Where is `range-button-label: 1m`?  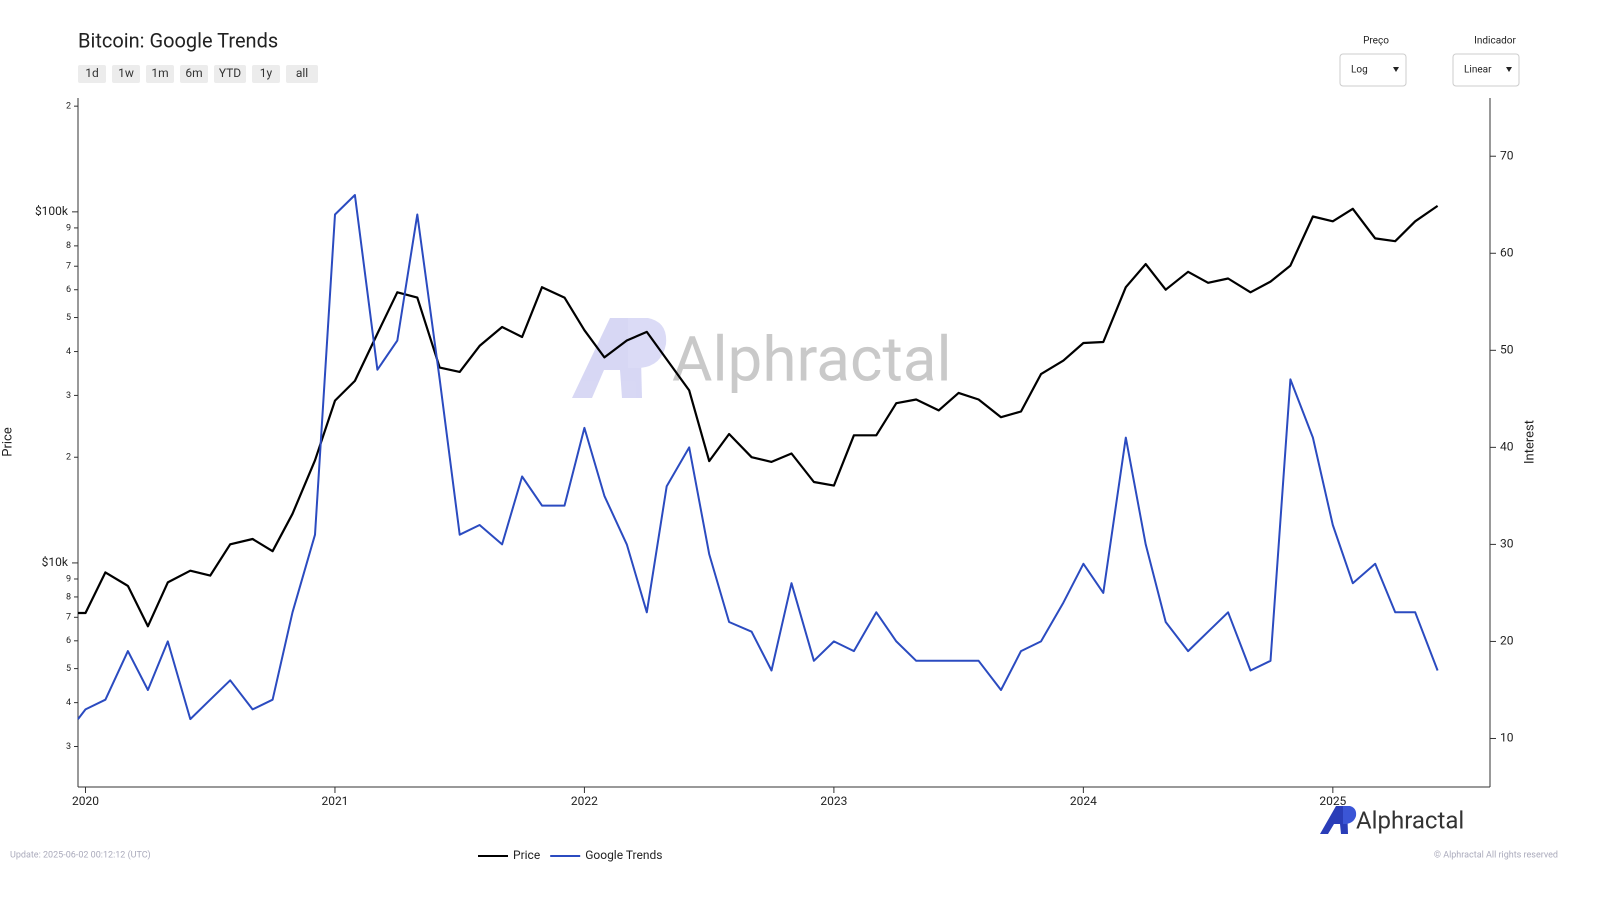 range-button-label: 1m is located at coordinates (159, 73).